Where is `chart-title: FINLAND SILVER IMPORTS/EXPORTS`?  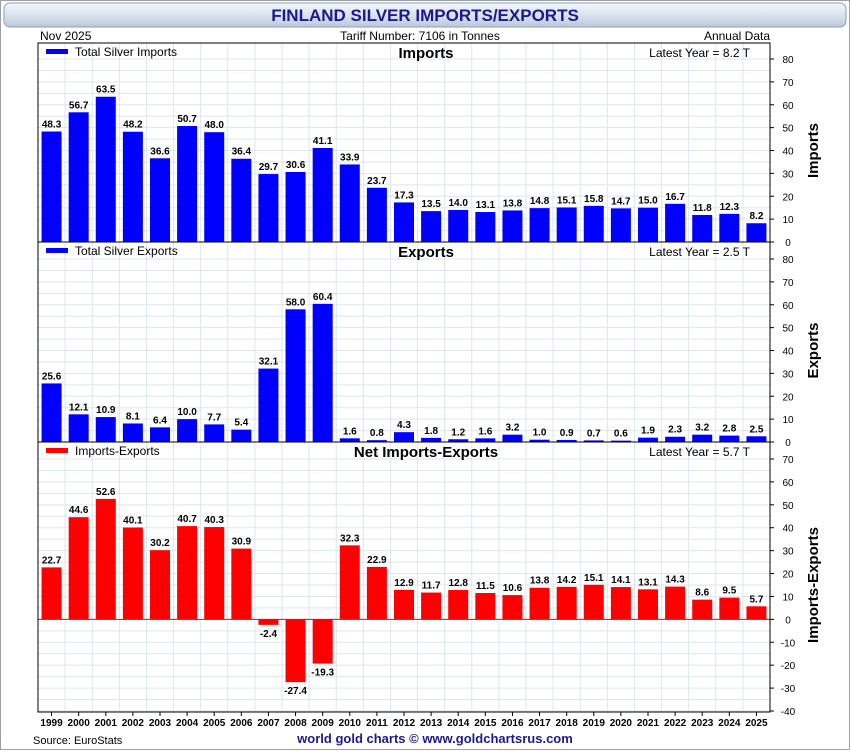 chart-title: FINLAND SILVER IMPORTS/EXPORTS is located at coordinates (425, 15).